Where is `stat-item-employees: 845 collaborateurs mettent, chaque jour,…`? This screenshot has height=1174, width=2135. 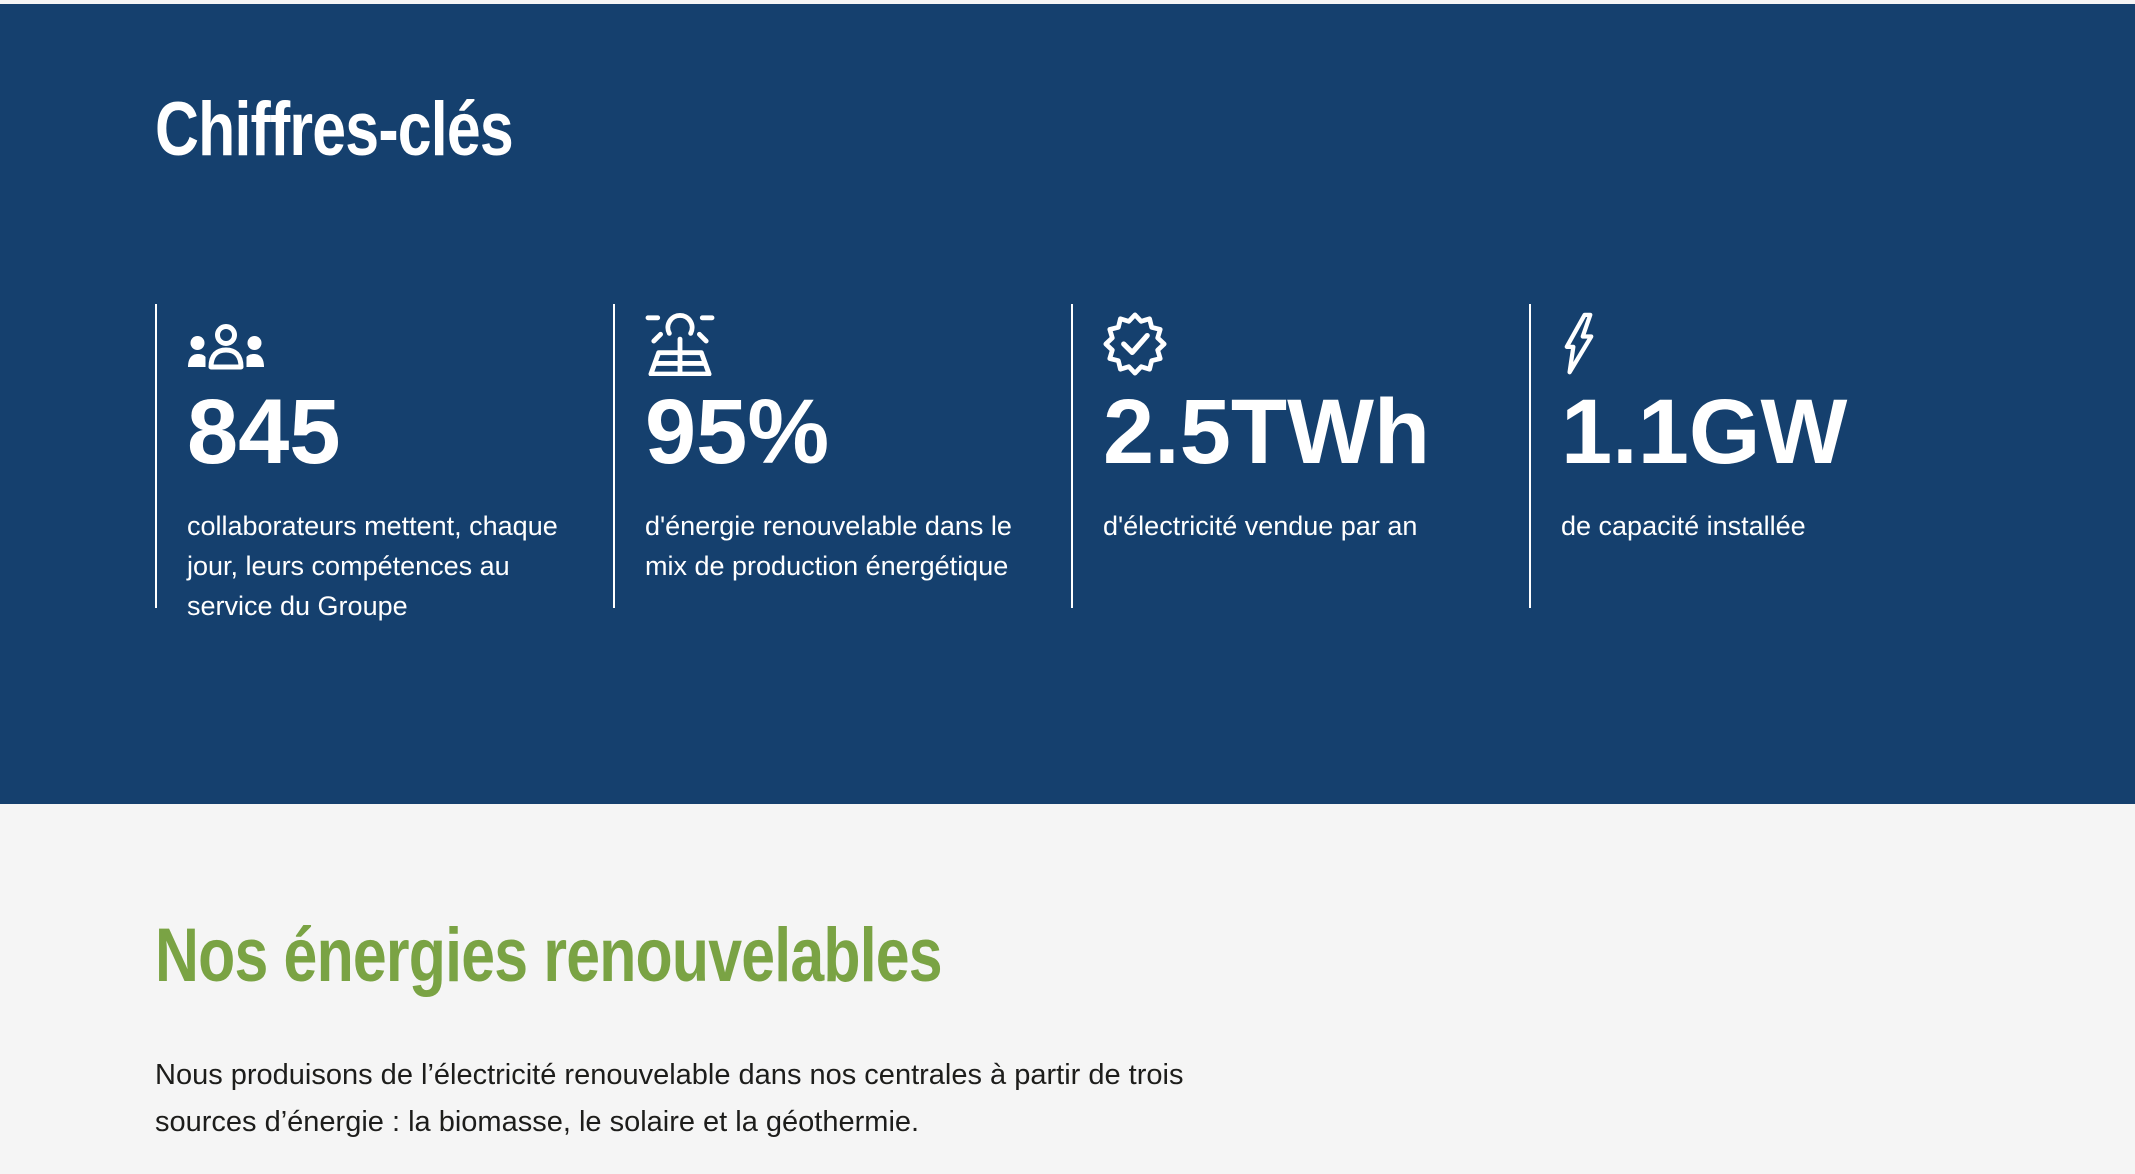
stat-item-employees: 845 collaborateurs mettent, chaque jour,… is located at coordinates (384, 462).